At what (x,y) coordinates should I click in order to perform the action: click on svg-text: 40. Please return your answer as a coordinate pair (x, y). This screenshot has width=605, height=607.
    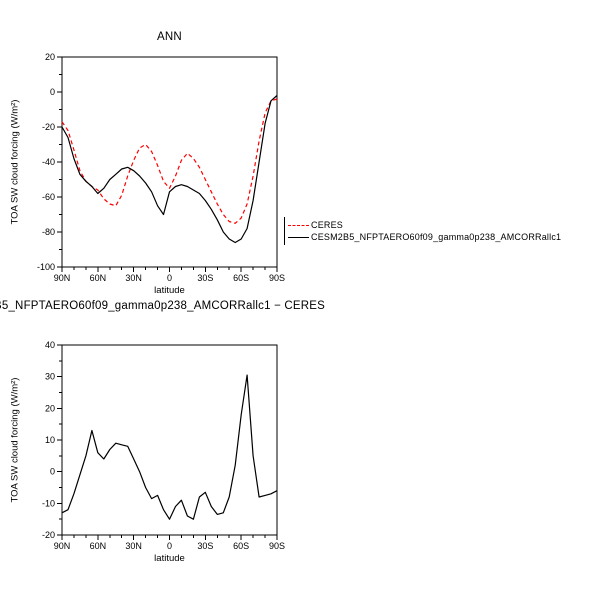
    Looking at the image, I should click on (50, 345).